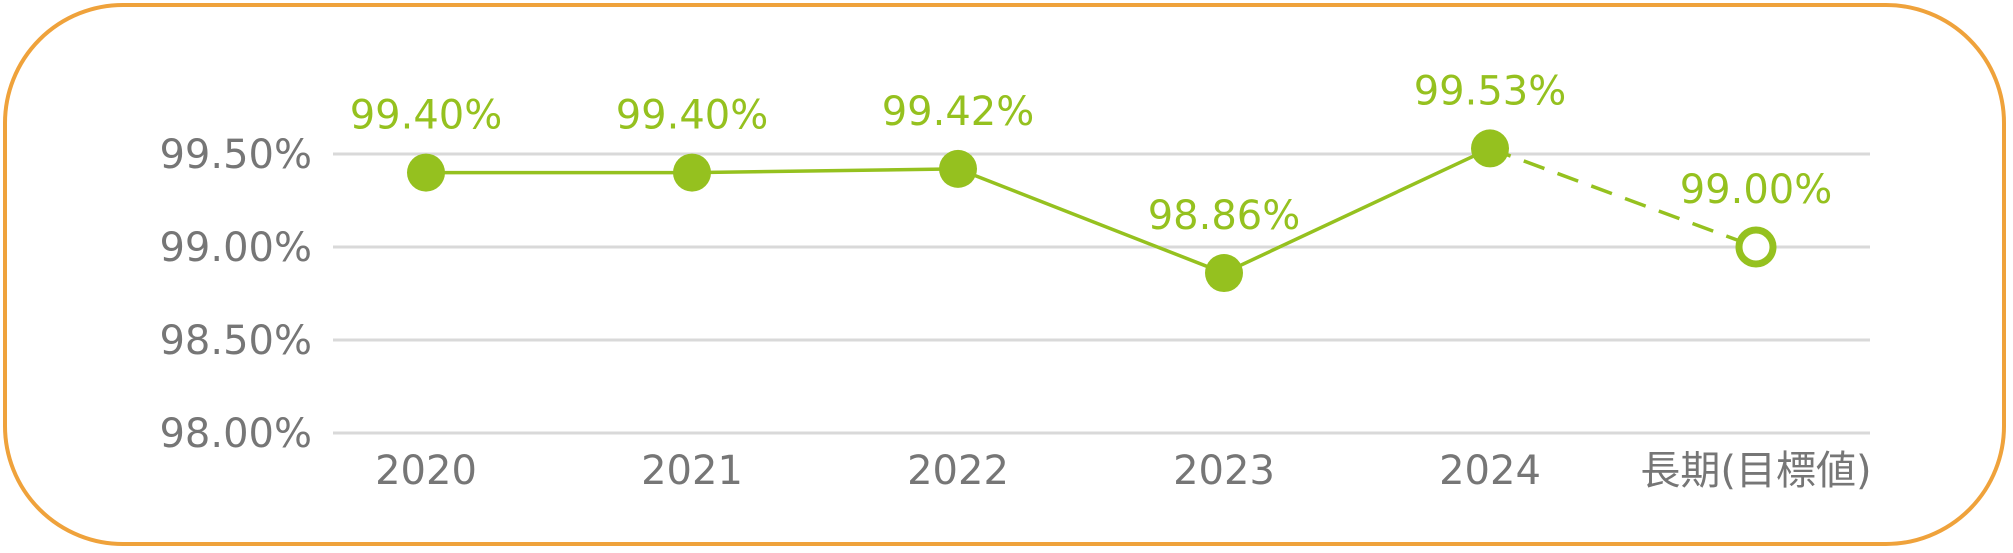  What do you see at coordinates (1756, 247) in the screenshot?
I see `target-point` at bounding box center [1756, 247].